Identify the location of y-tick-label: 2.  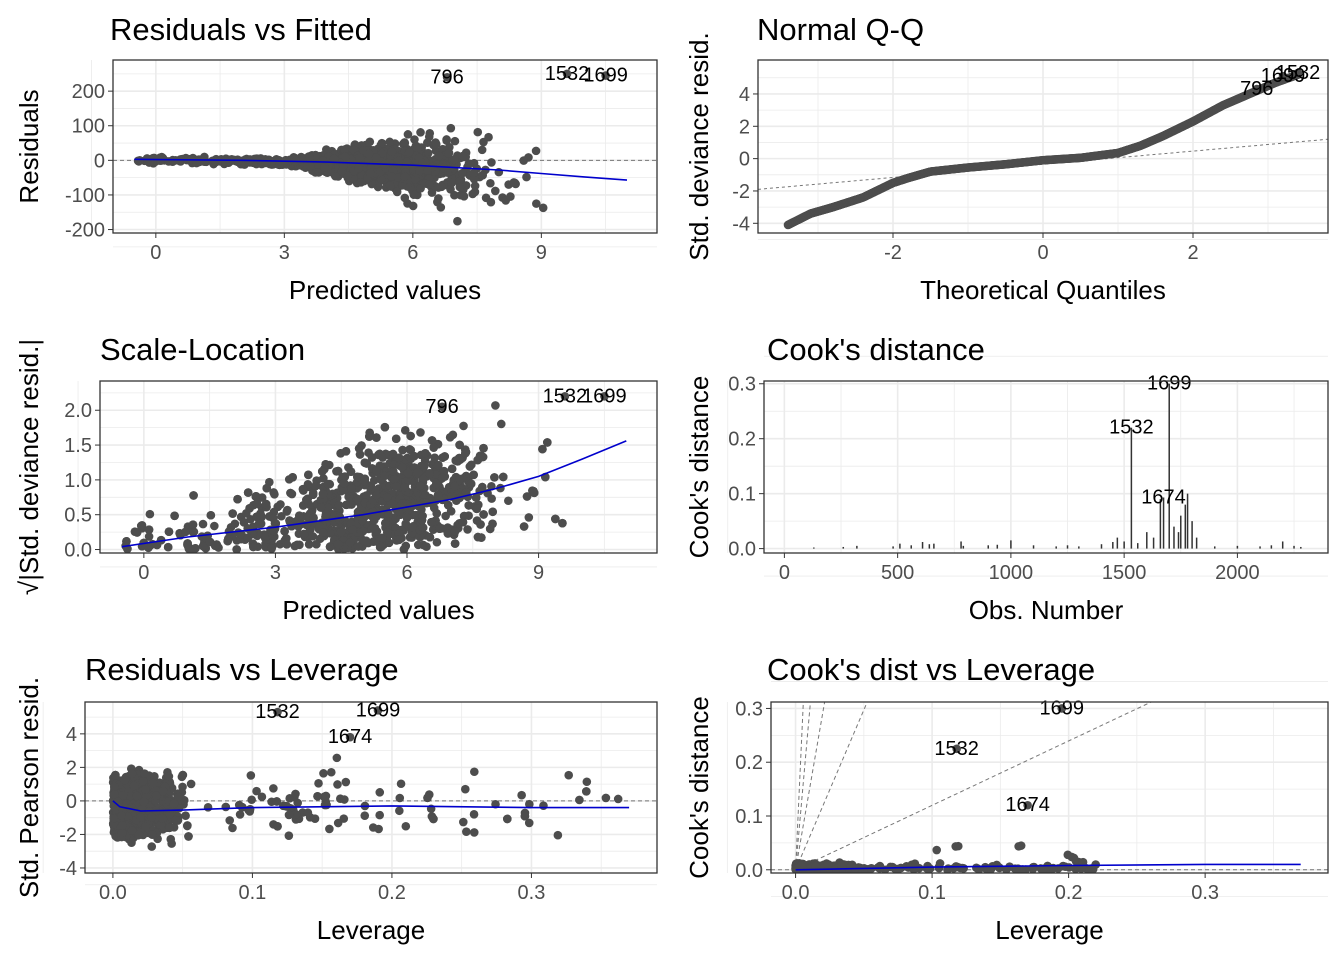
(71, 768).